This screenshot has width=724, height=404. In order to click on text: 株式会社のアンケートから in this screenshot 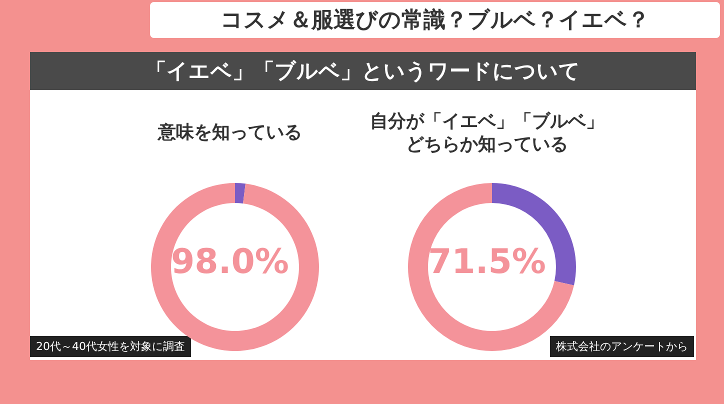, I will do `click(622, 346)`.